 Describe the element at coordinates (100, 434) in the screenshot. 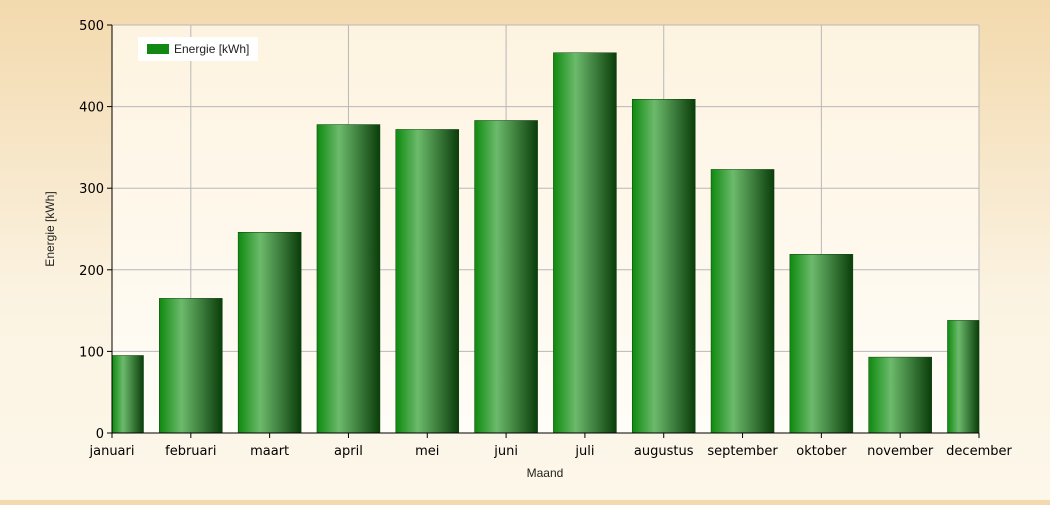

I see `y-tick-label: 0` at that location.